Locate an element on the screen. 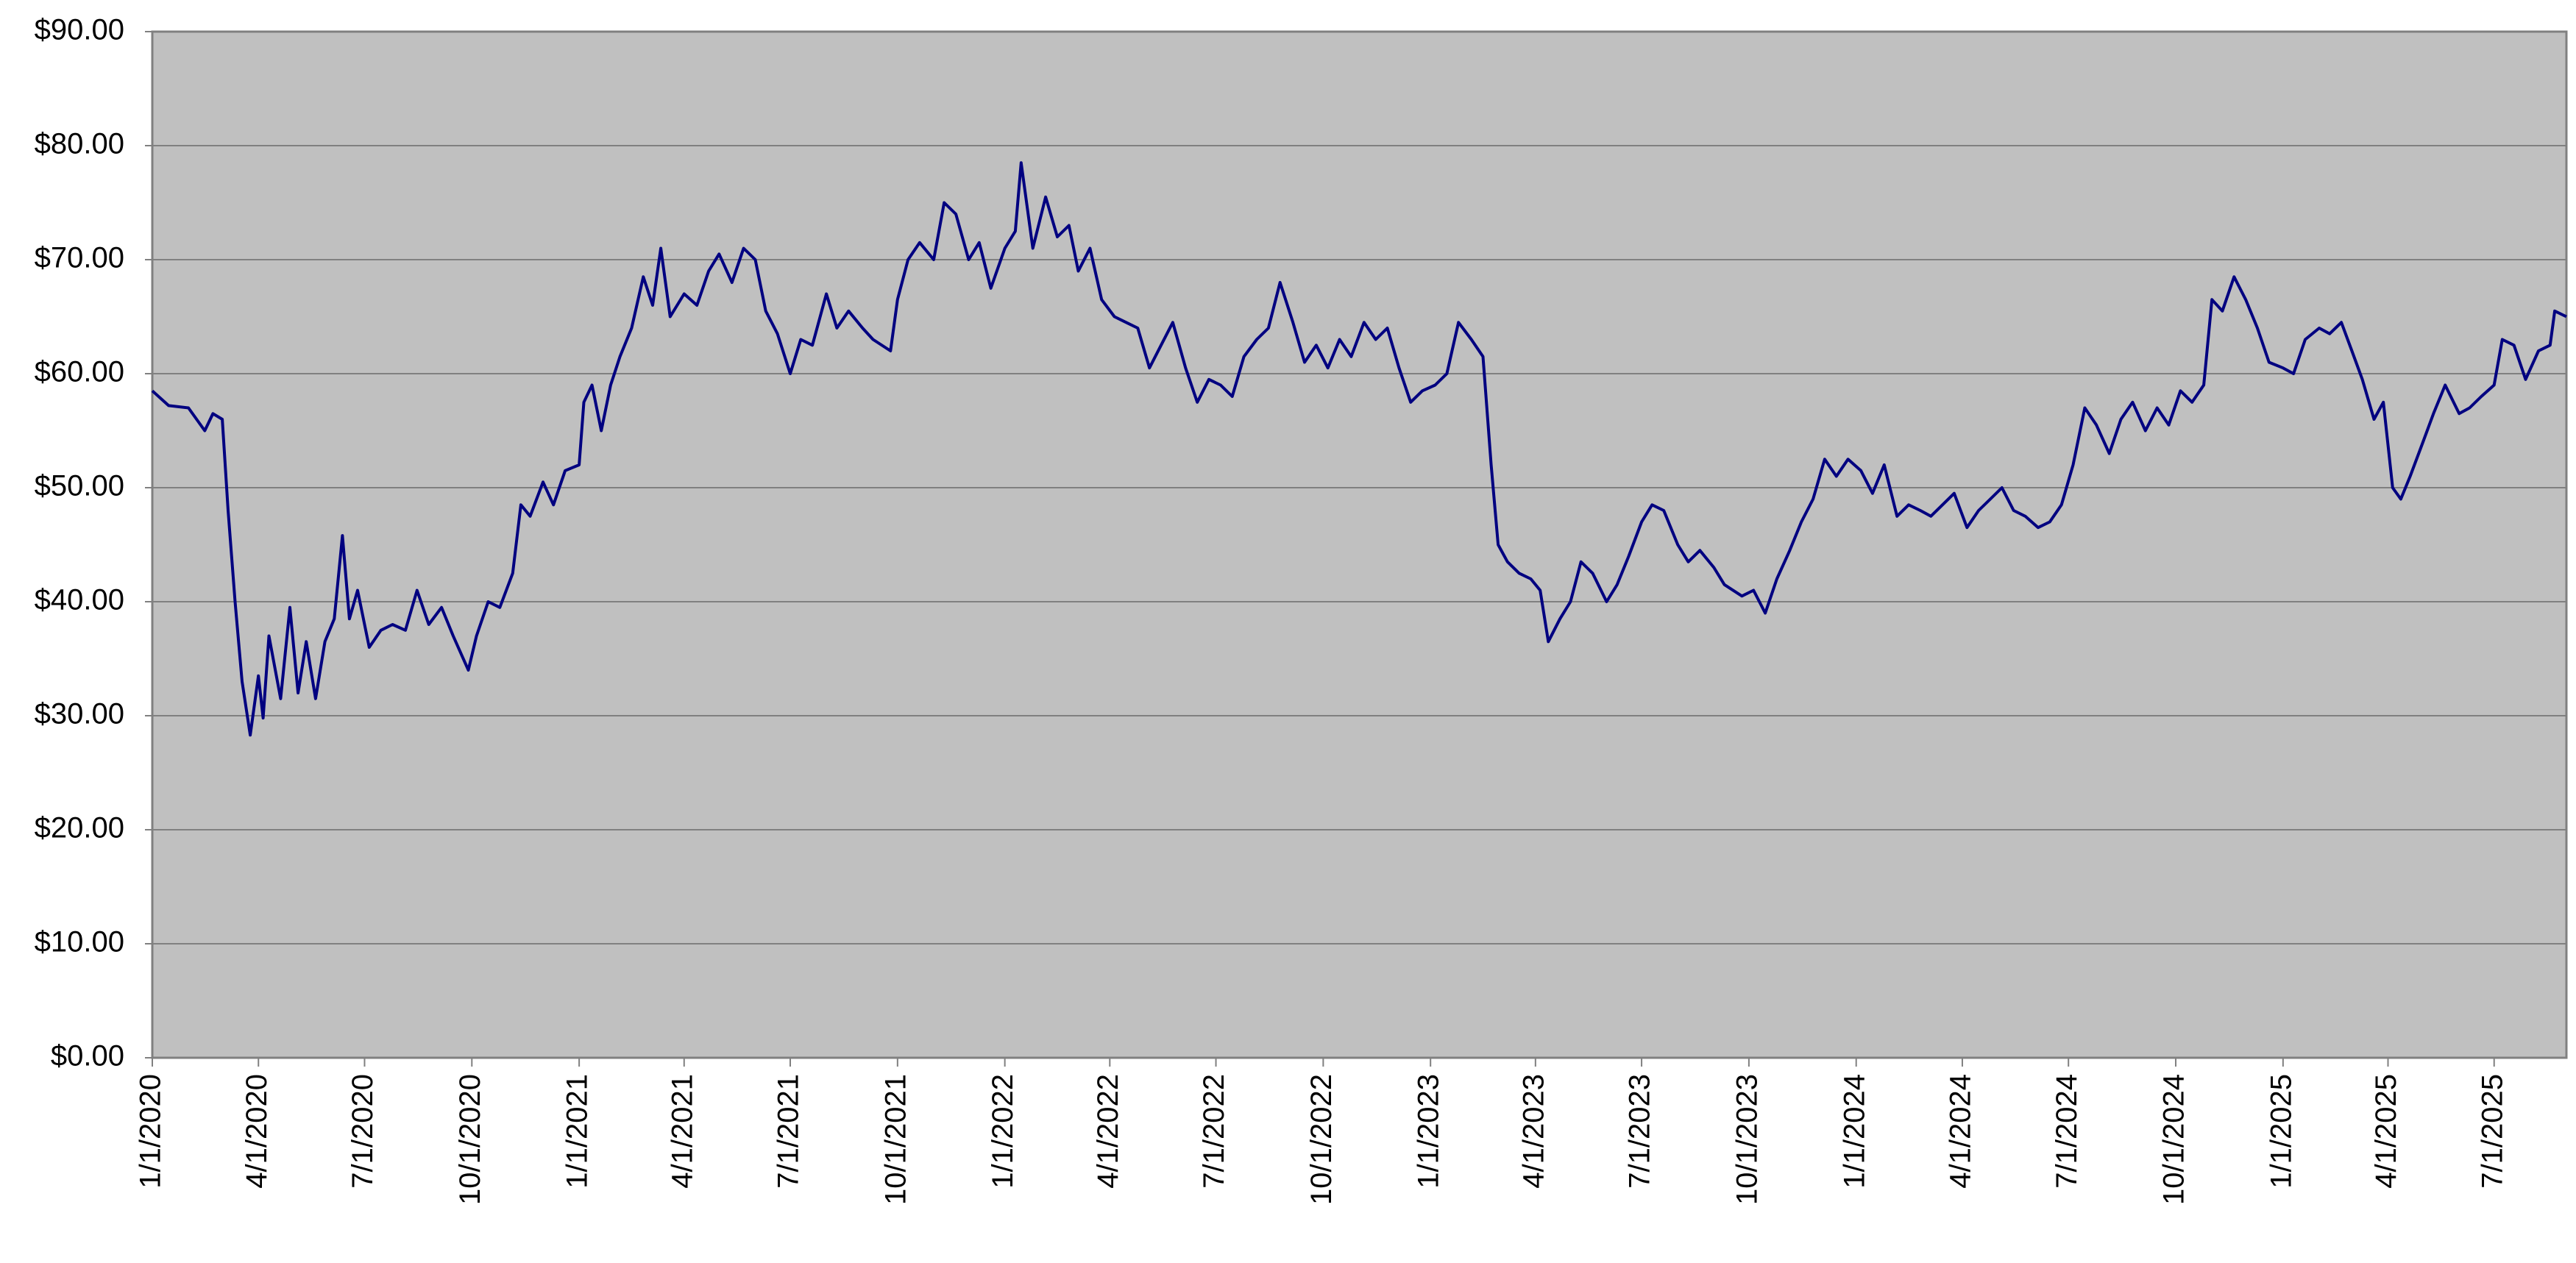 Image resolution: width=2576 pixels, height=1263 pixels. y-tick-label: $80.00 is located at coordinates (79, 144).